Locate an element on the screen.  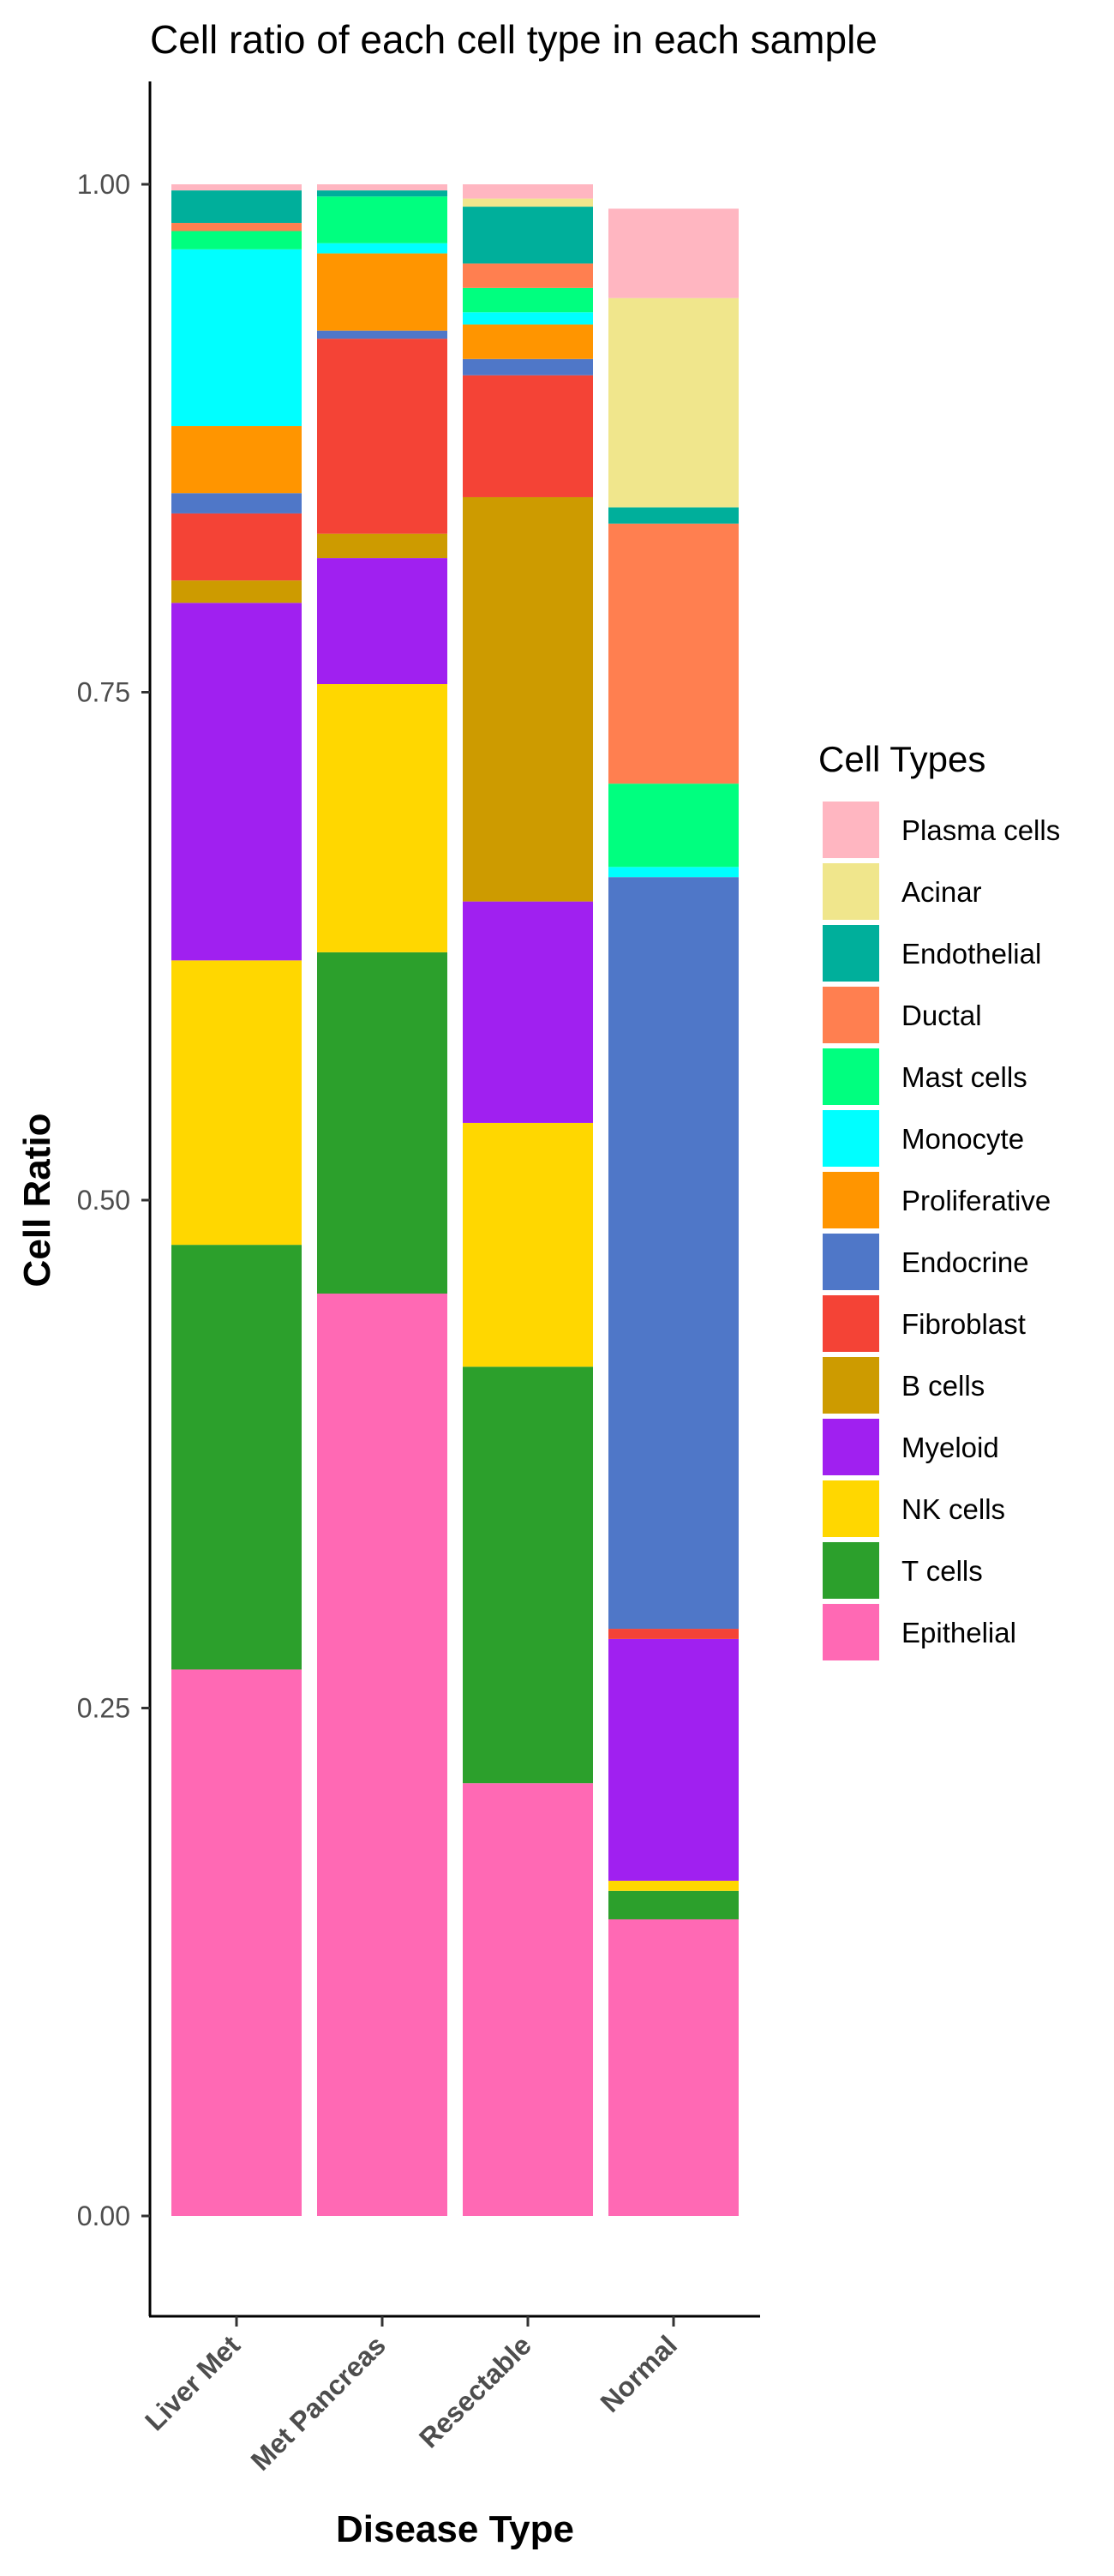
legend-label: Myeloid is located at coordinates (950, 1447).